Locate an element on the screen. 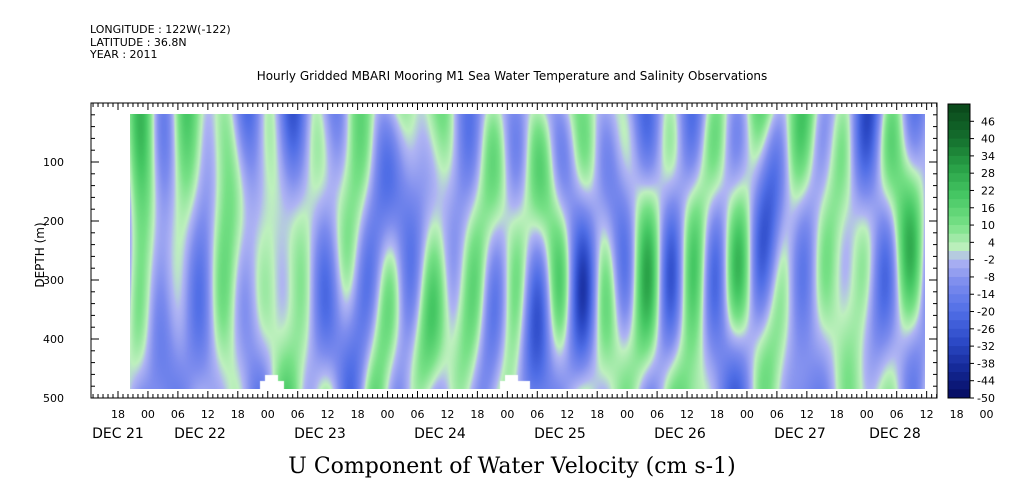 The image size is (1009, 504). colorbar-label: -2 is located at coordinates (989, 260).